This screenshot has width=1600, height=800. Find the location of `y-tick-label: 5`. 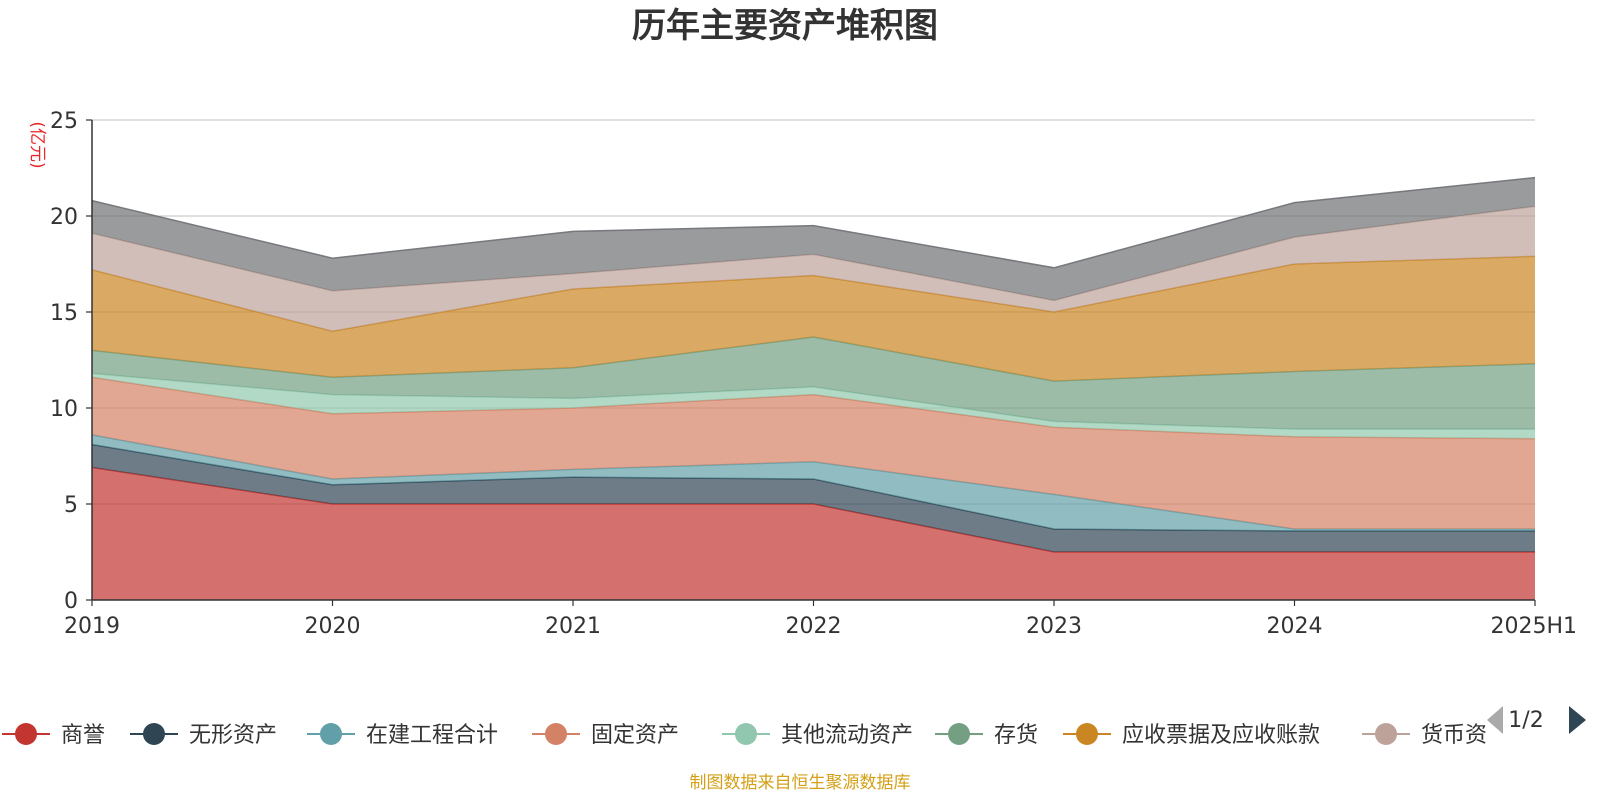

y-tick-label: 5 is located at coordinates (71, 505).